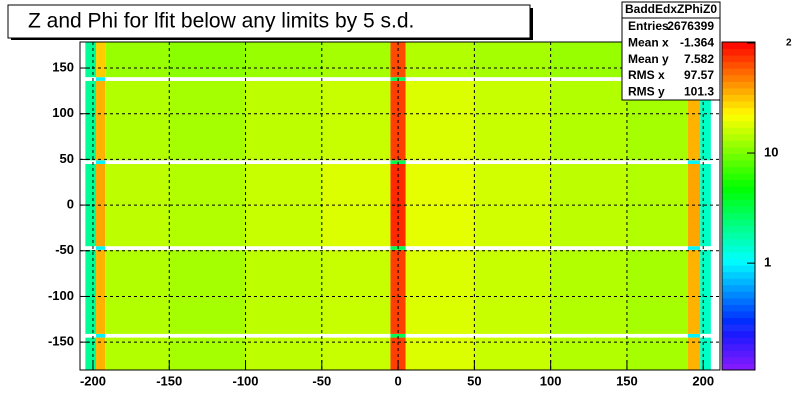 The image size is (799, 412). What do you see at coordinates (648, 26) in the screenshot?
I see `stats-label: Entries` at bounding box center [648, 26].